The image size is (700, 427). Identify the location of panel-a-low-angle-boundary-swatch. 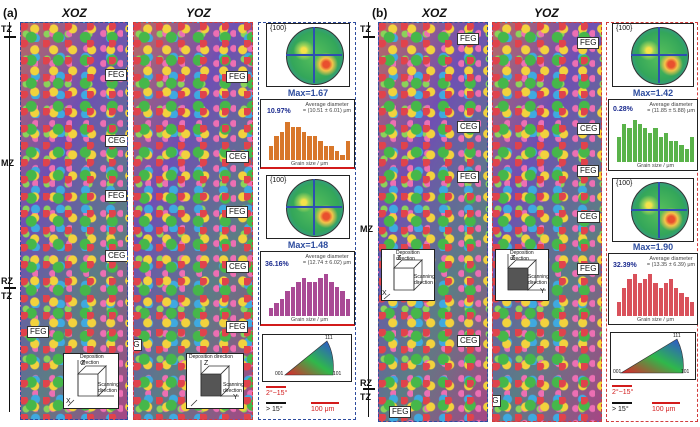
(276, 387).